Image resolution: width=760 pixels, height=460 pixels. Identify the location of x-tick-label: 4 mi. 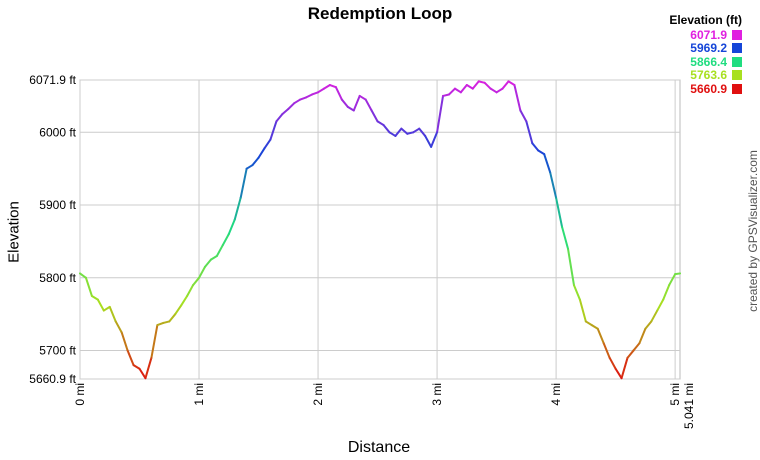
(556, 394).